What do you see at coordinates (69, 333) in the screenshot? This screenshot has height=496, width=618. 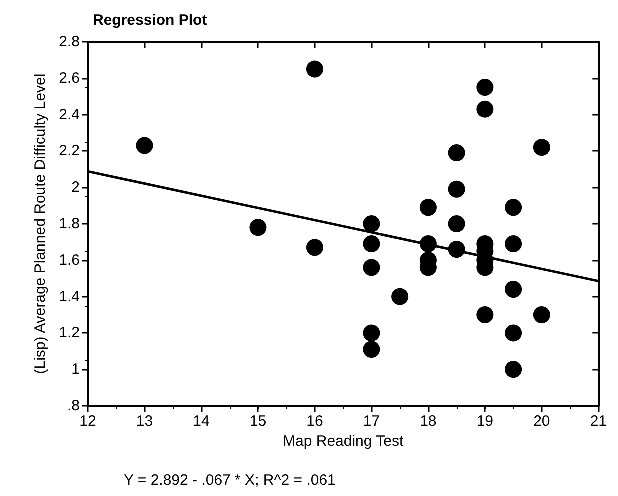 I see `y-tick-label: 1.2` at bounding box center [69, 333].